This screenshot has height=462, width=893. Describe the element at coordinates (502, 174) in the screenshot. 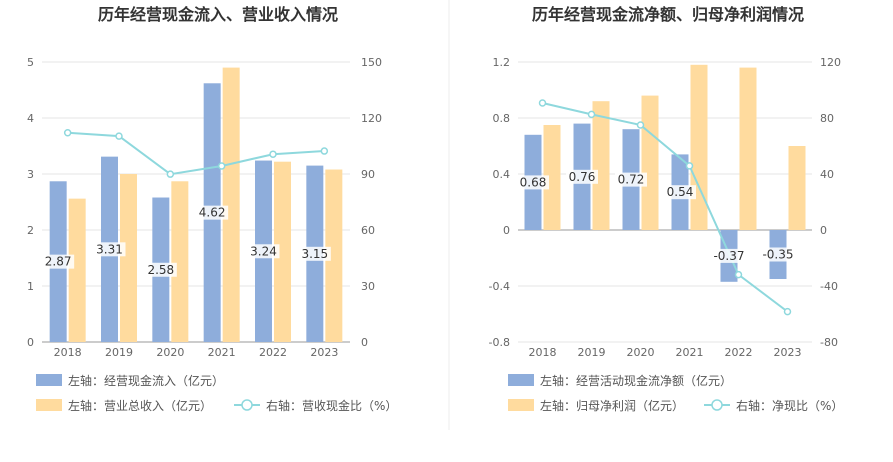

I see `left-axis-tick-label: 0.4` at that location.